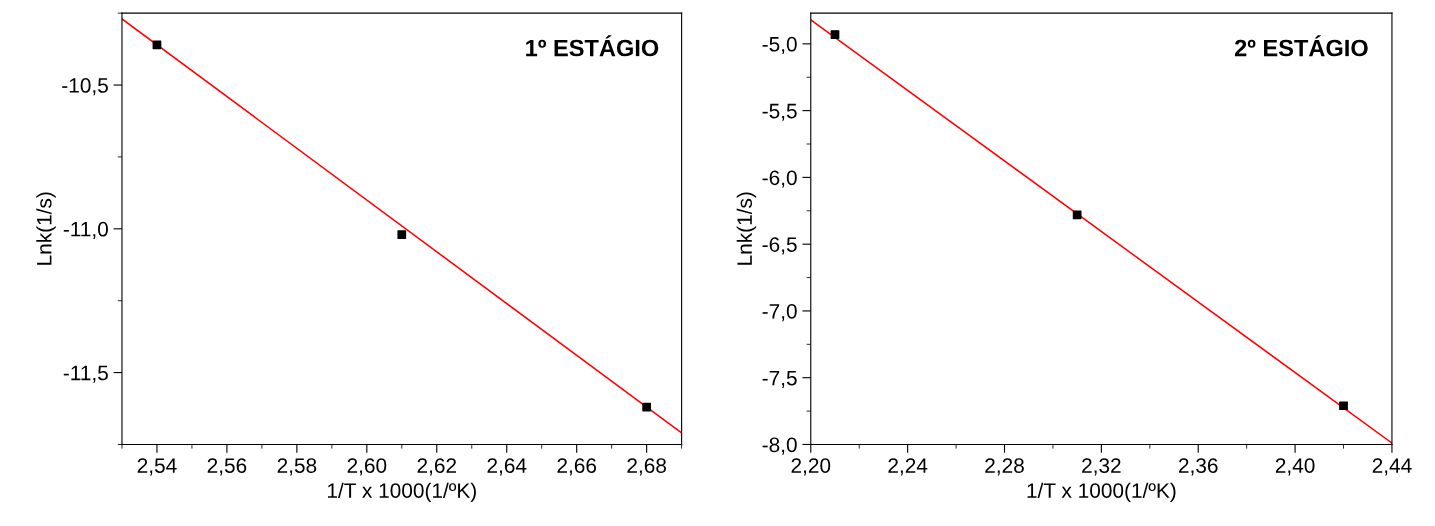  Describe the element at coordinates (437, 467) in the screenshot. I see `x-tick-label: 2,62` at that location.